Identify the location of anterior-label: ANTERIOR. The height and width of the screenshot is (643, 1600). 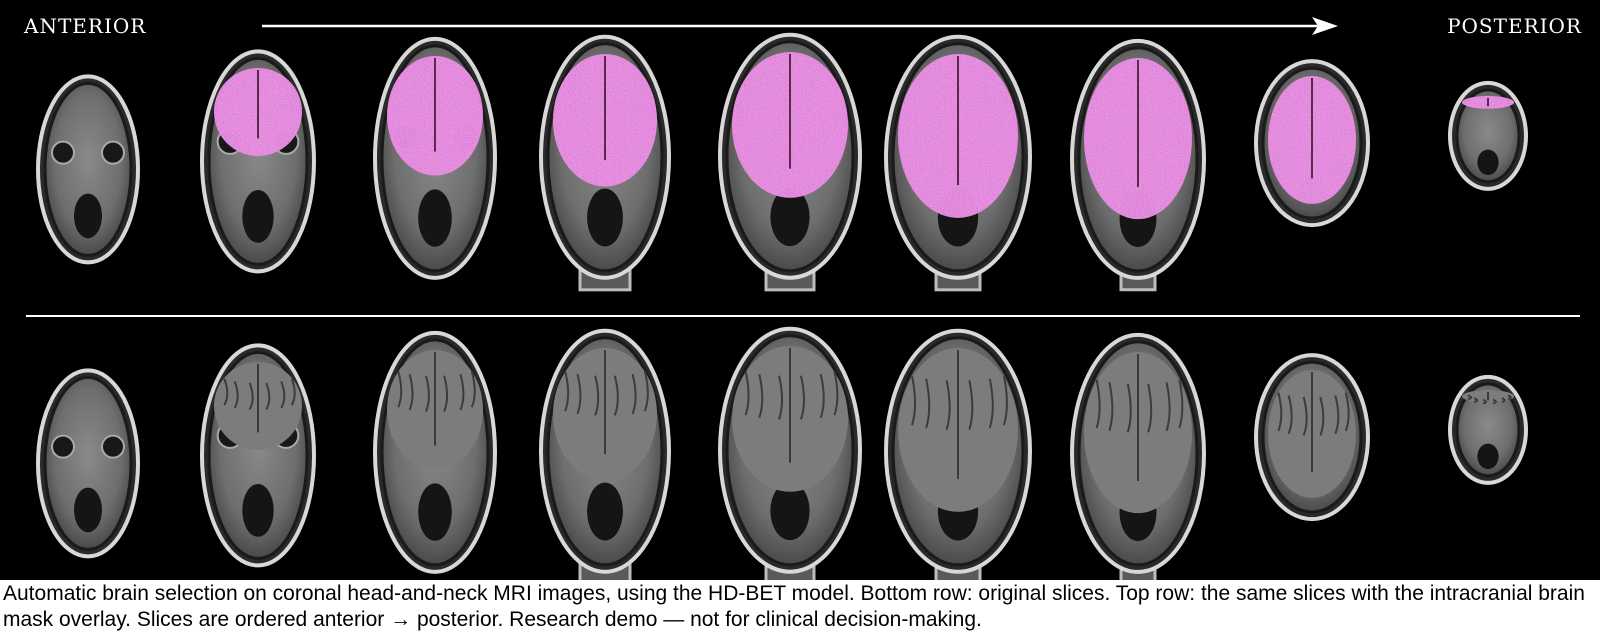
(85, 26).